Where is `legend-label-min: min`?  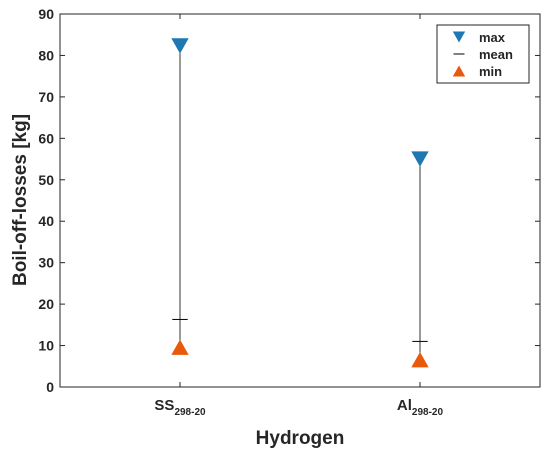
legend-label-min: min is located at coordinates (490, 71).